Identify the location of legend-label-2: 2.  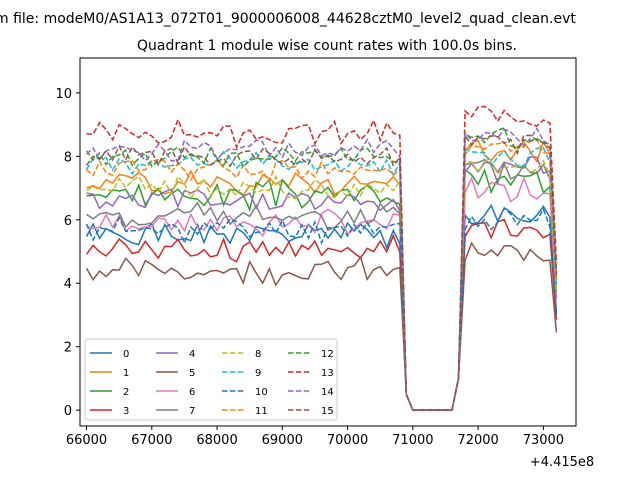
(126, 392).